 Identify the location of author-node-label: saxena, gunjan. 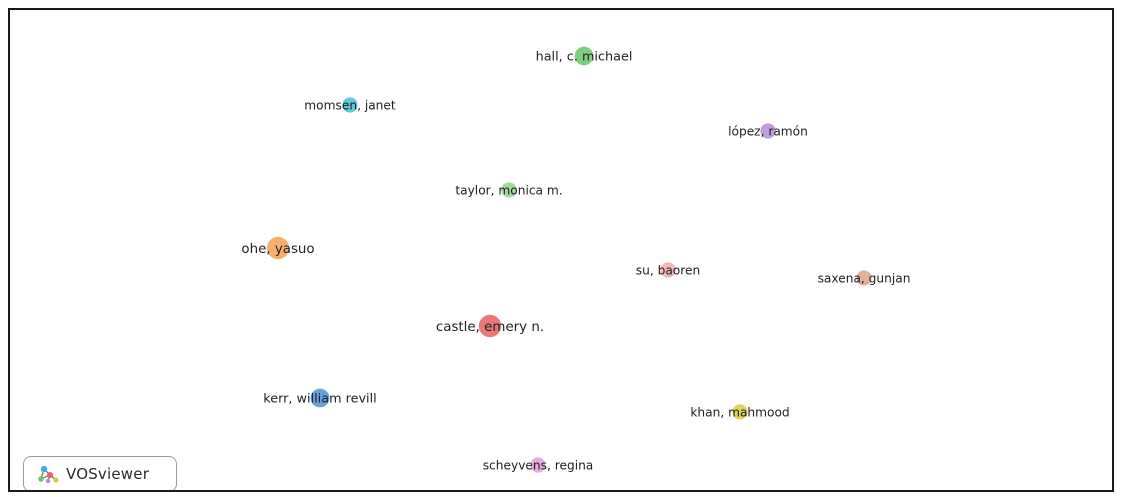
(864, 279).